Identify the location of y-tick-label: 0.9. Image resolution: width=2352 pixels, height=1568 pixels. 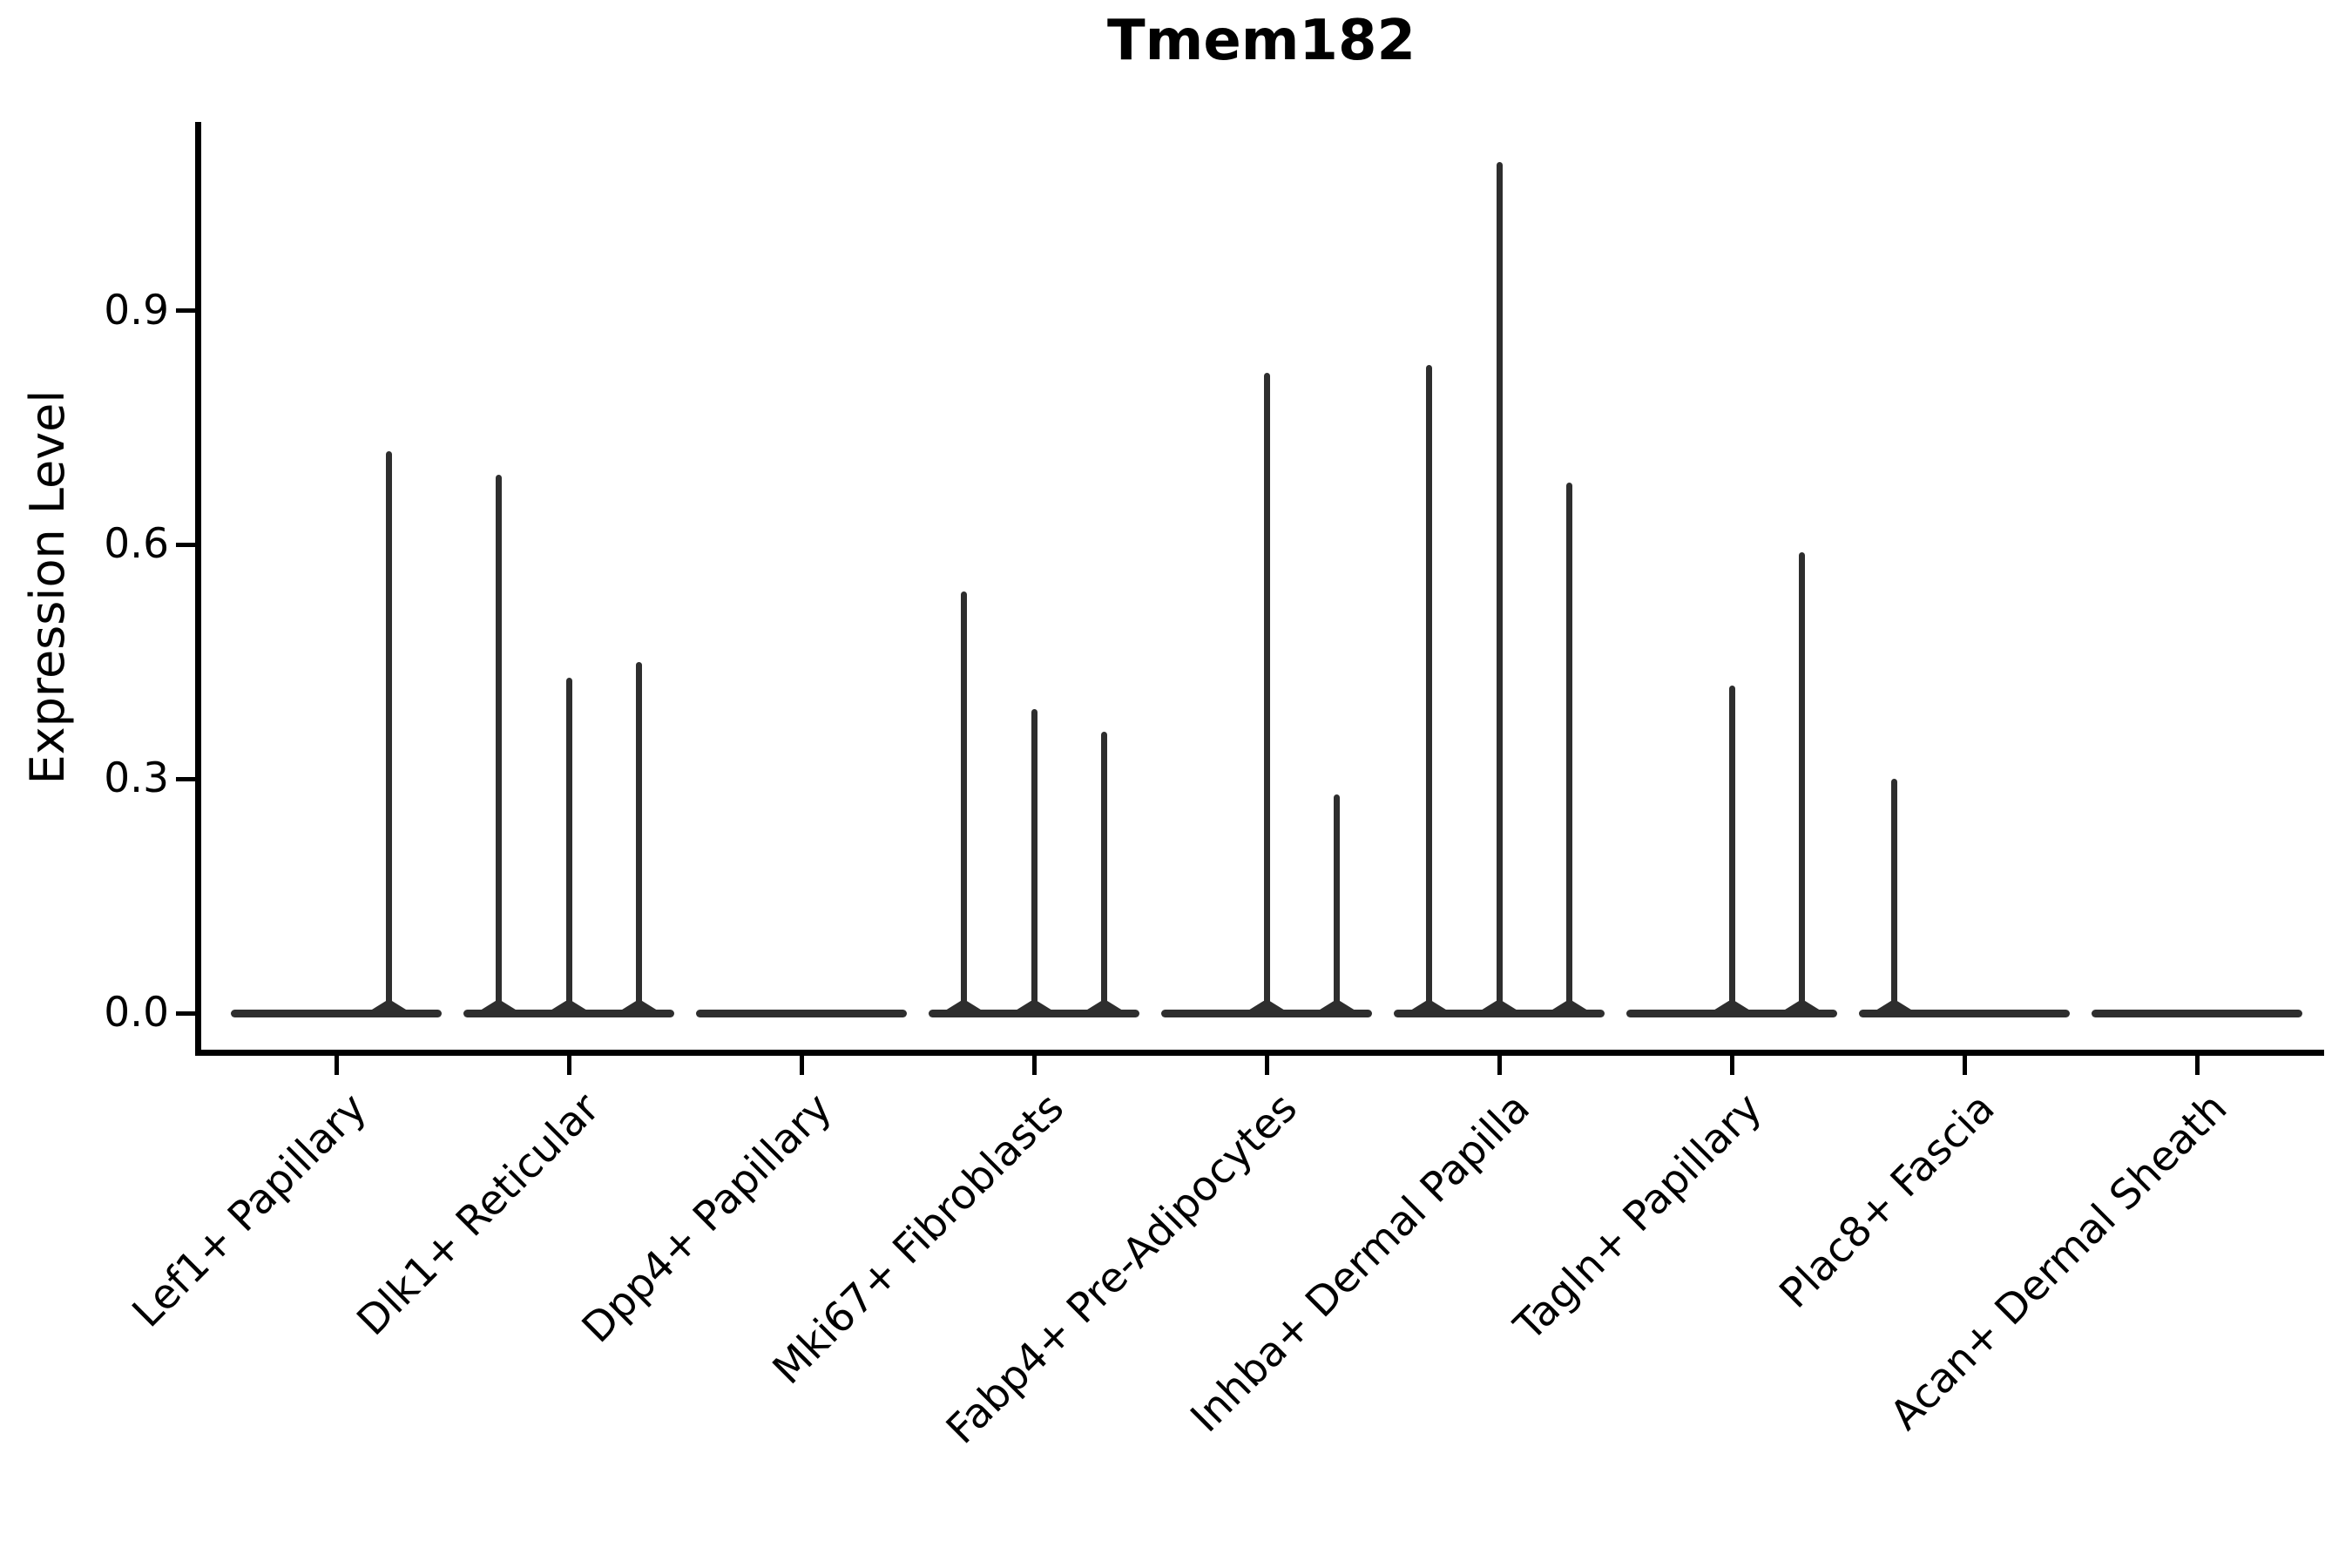
(136, 310).